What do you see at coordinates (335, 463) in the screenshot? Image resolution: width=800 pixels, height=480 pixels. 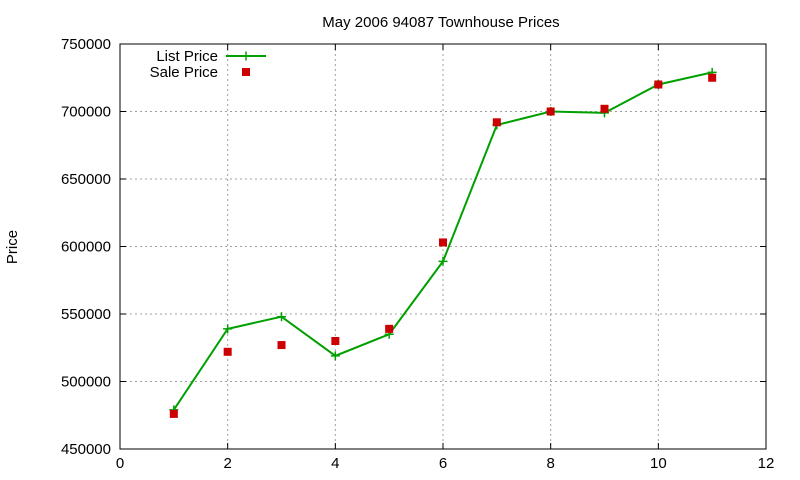 I see `x-tick-label: 4` at bounding box center [335, 463].